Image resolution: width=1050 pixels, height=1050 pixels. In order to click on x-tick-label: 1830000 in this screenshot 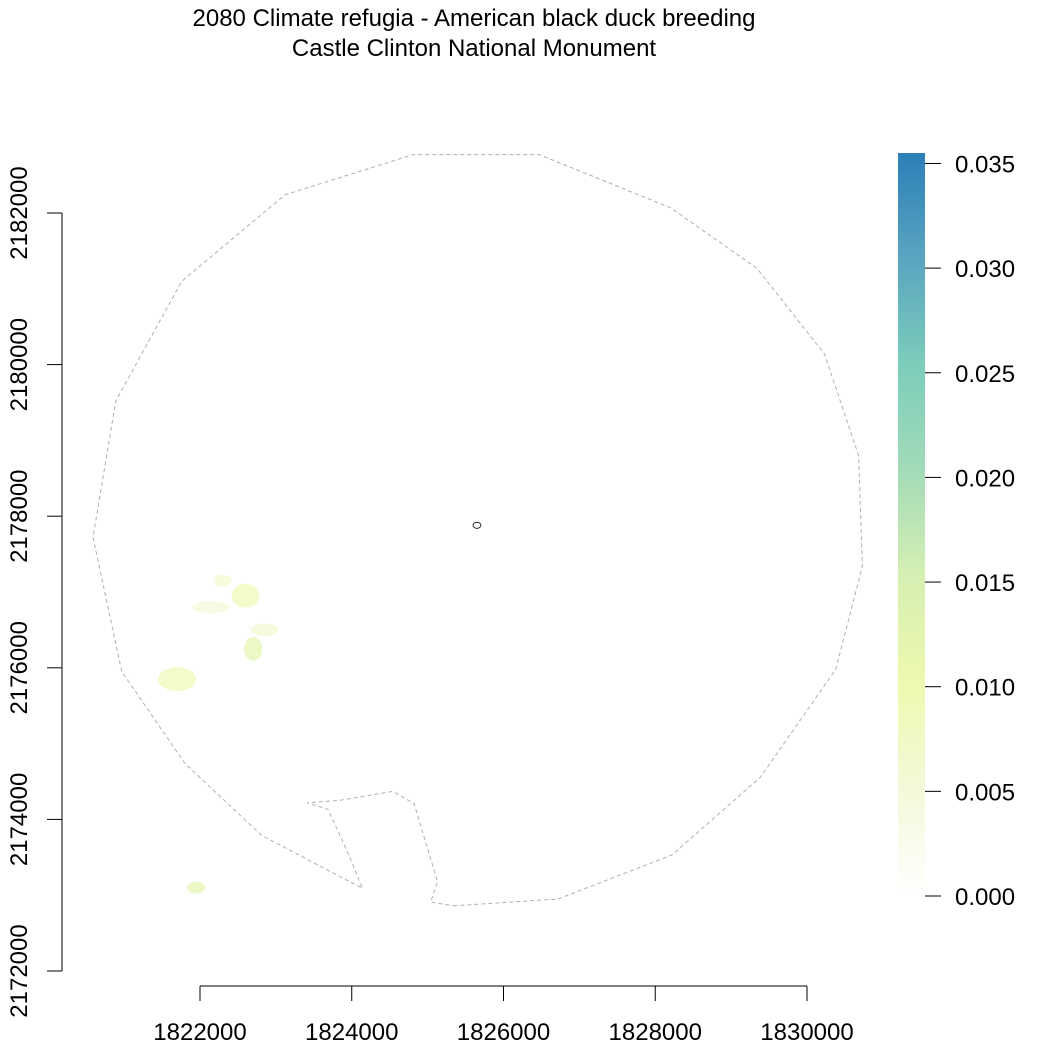, I will do `click(806, 1032)`.